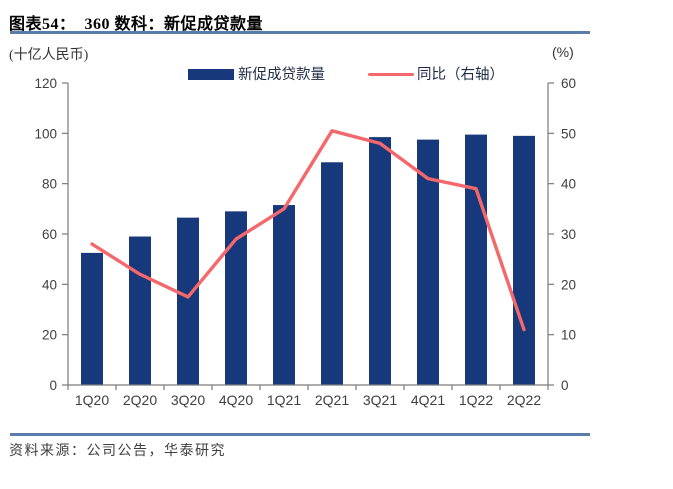 This screenshot has width=673, height=489. Describe the element at coordinates (49, 284) in the screenshot. I see `left-axis-tick-label: 40` at that location.